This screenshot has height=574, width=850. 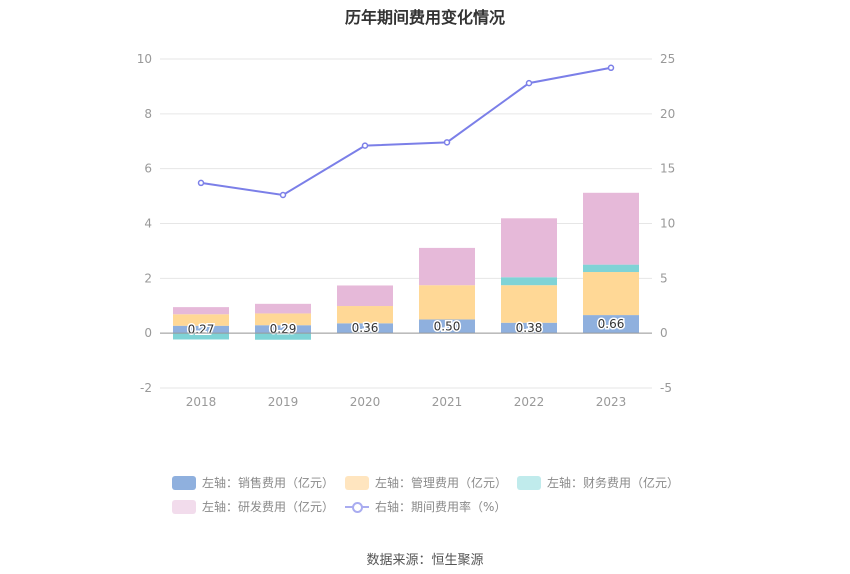 I want to click on legend-label-expense-rate: 右轴：期间费用率（%）, so click(x=441, y=507).